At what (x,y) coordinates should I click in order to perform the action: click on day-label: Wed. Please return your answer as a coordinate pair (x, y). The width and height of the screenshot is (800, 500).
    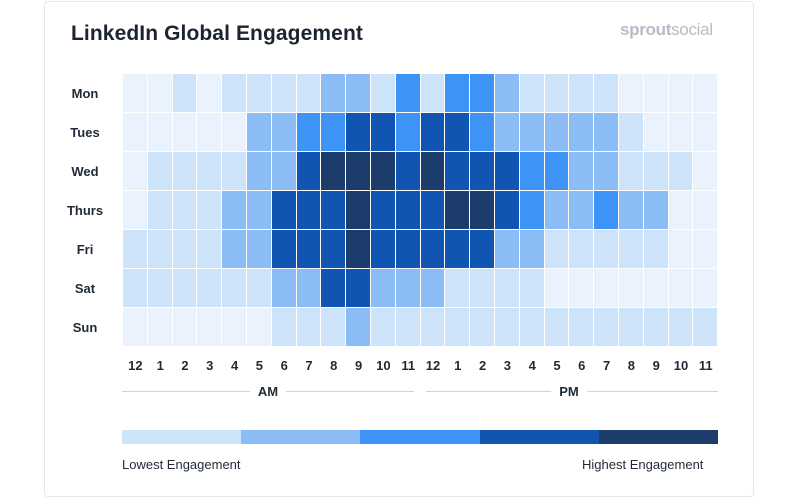
    Looking at the image, I should click on (85, 171).